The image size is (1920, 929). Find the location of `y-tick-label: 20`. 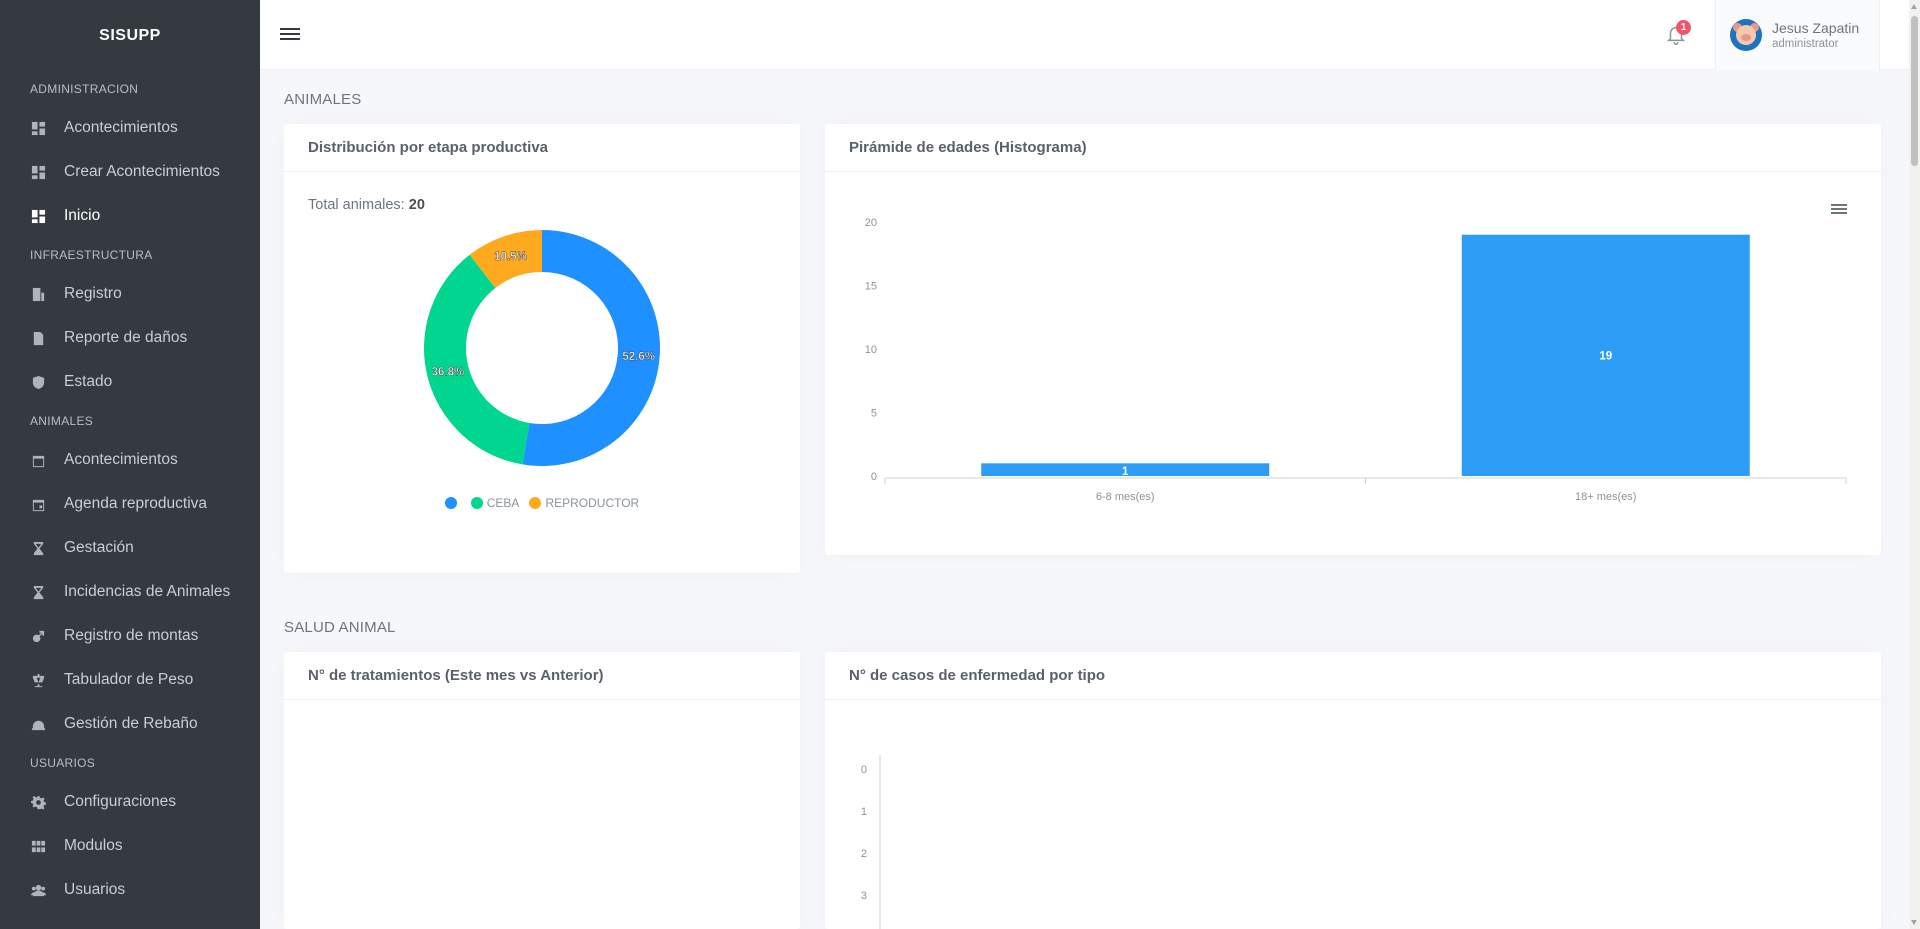

y-tick-label: 20 is located at coordinates (871, 223).